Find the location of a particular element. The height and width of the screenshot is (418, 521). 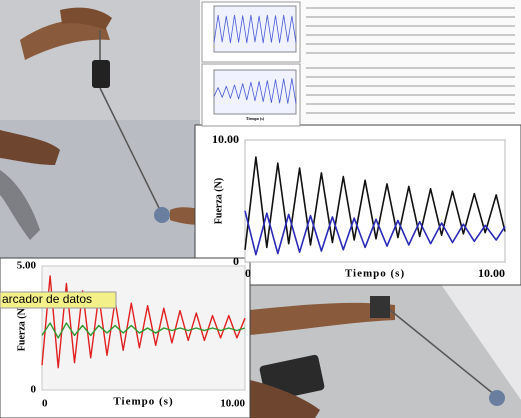

y-tick-label: 10.00 is located at coordinates (225, 139).